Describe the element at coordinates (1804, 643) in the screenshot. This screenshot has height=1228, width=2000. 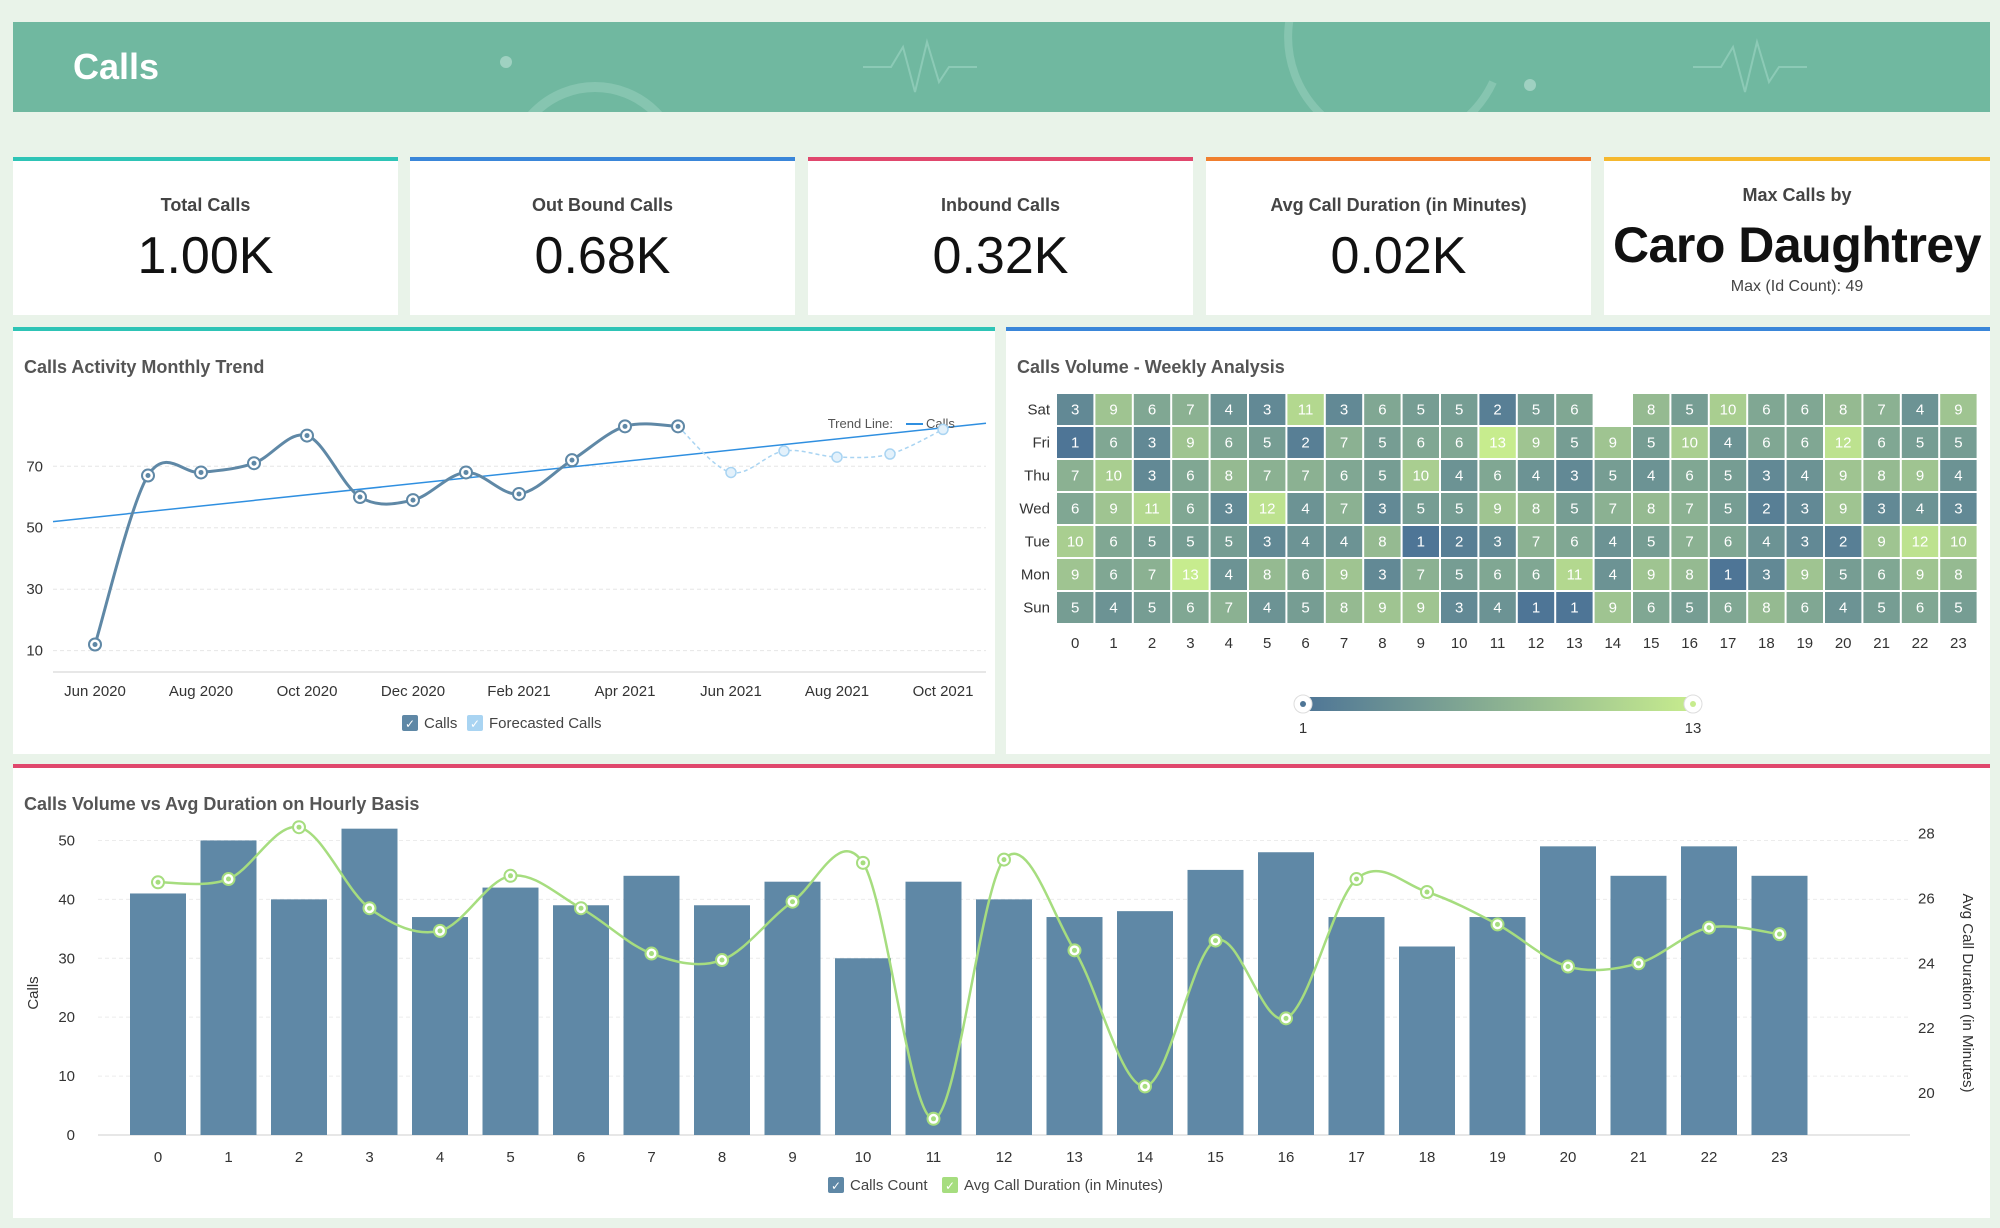
I see `heatmap-col-label: 19` at that location.